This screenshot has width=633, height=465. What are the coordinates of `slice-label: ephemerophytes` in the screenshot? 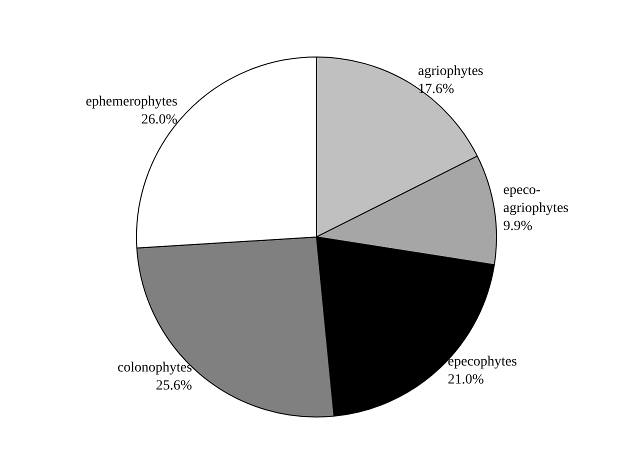 It's located at (132, 102).